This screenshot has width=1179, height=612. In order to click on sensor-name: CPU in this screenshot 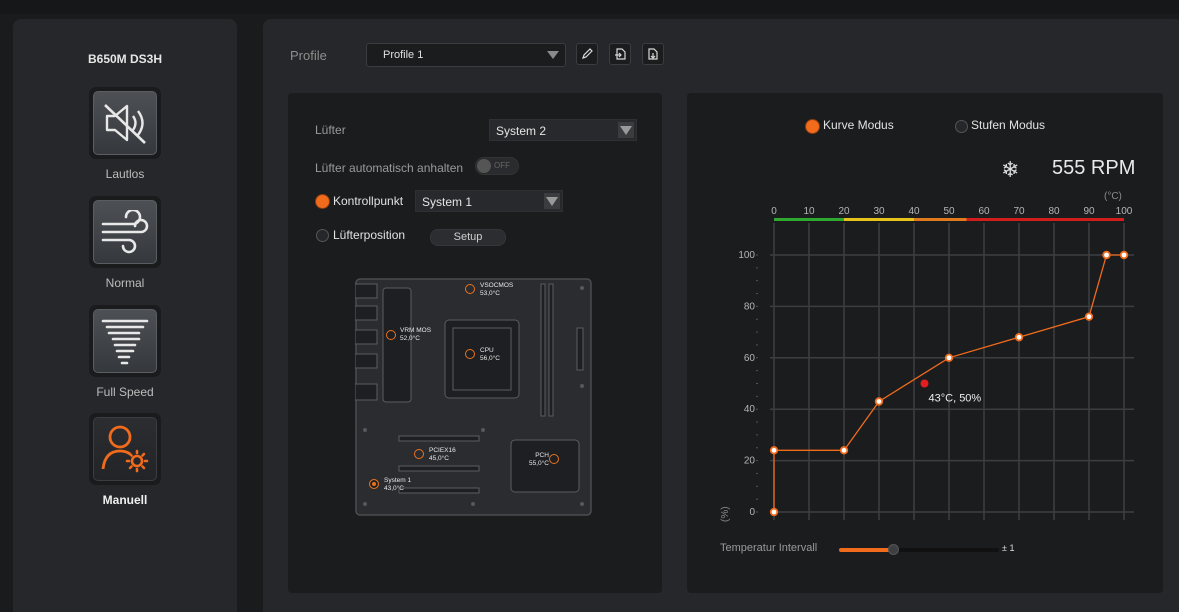, I will do `click(487, 350)`.